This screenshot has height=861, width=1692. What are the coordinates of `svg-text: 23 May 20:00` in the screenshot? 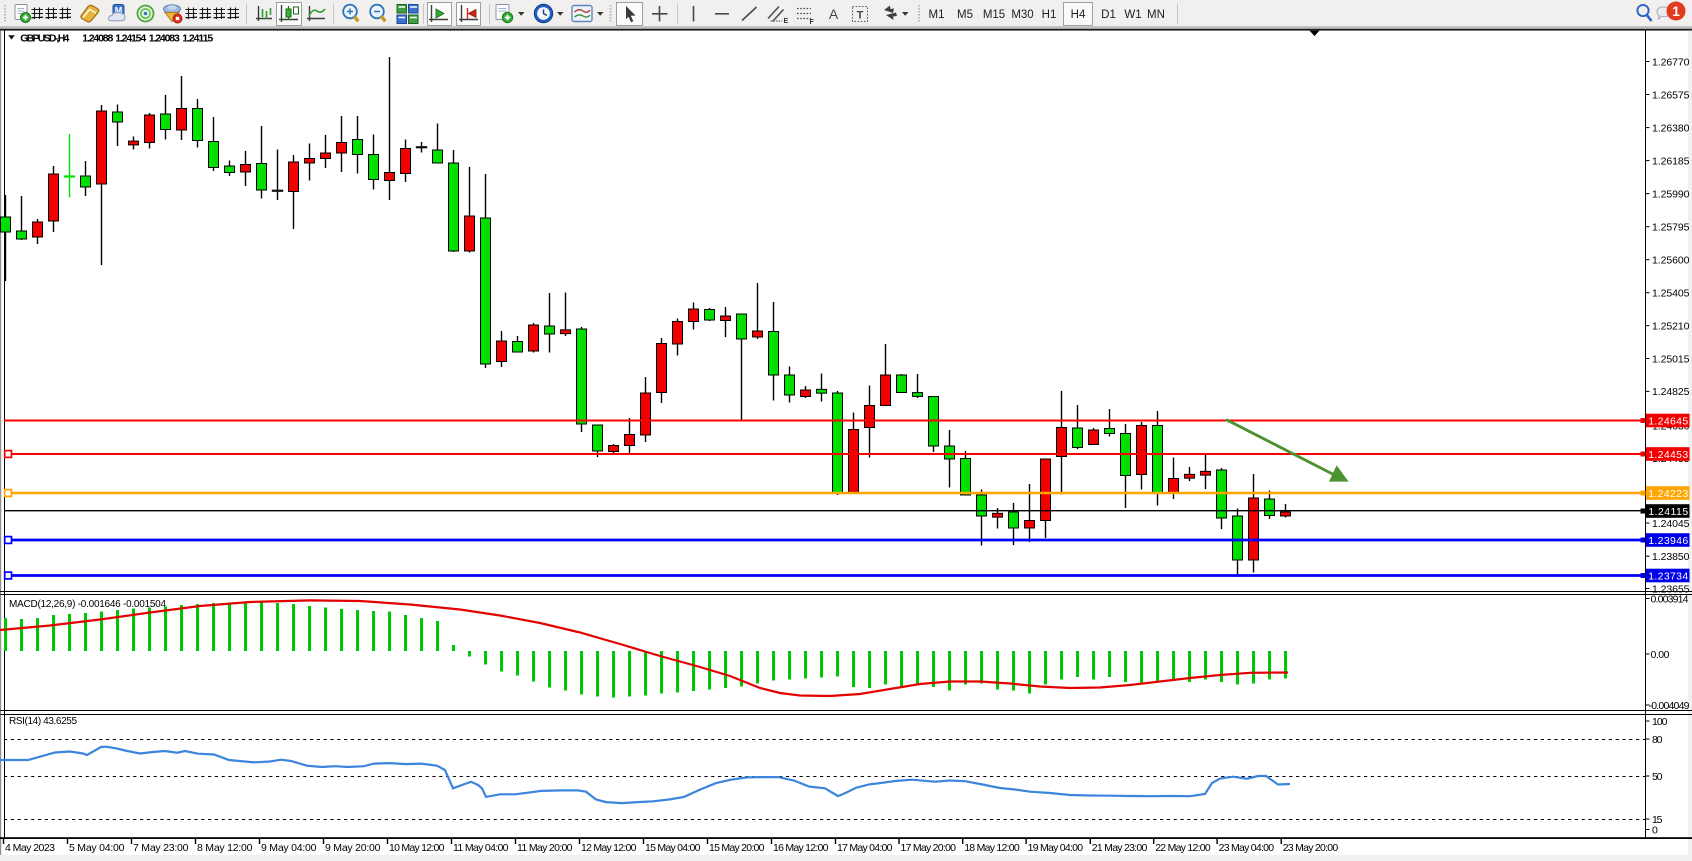 It's located at (1311, 848).